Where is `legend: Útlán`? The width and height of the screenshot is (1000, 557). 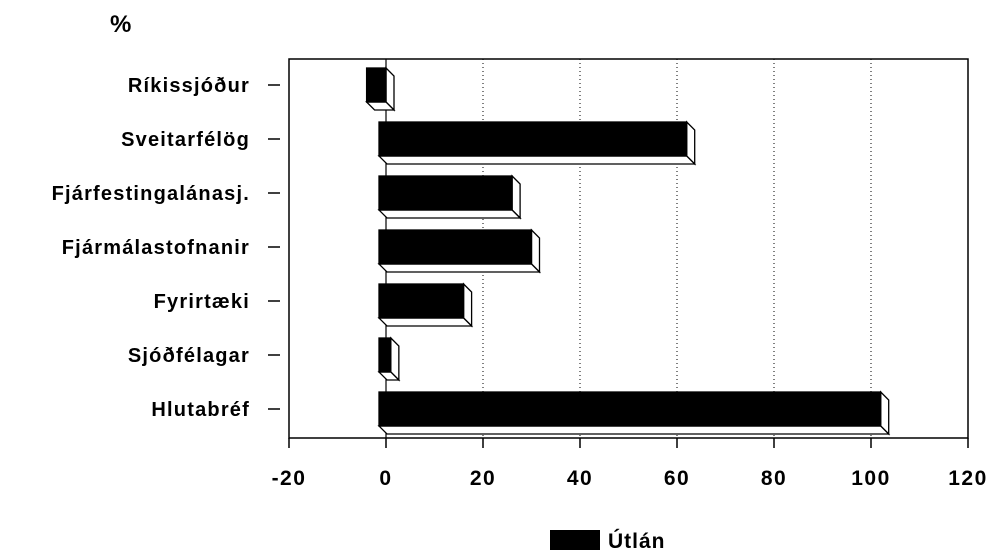
legend: Útlán is located at coordinates (608, 541).